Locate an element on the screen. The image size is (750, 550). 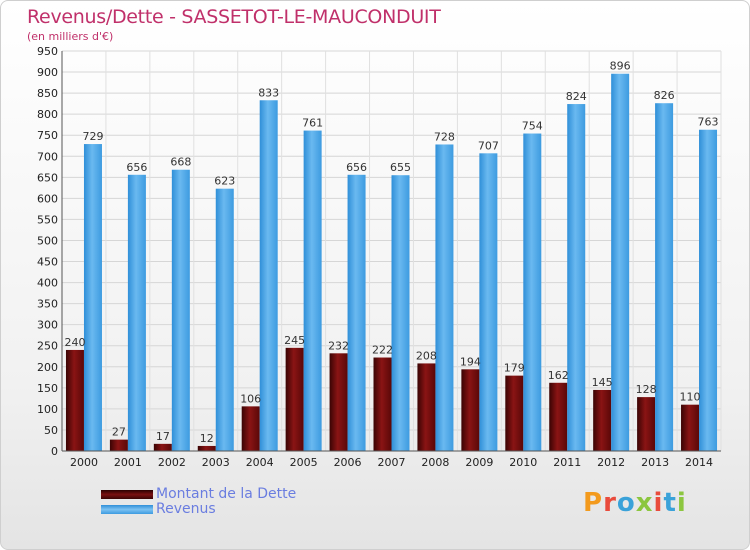
label-dette-2001: 27 is located at coordinates (119, 432).